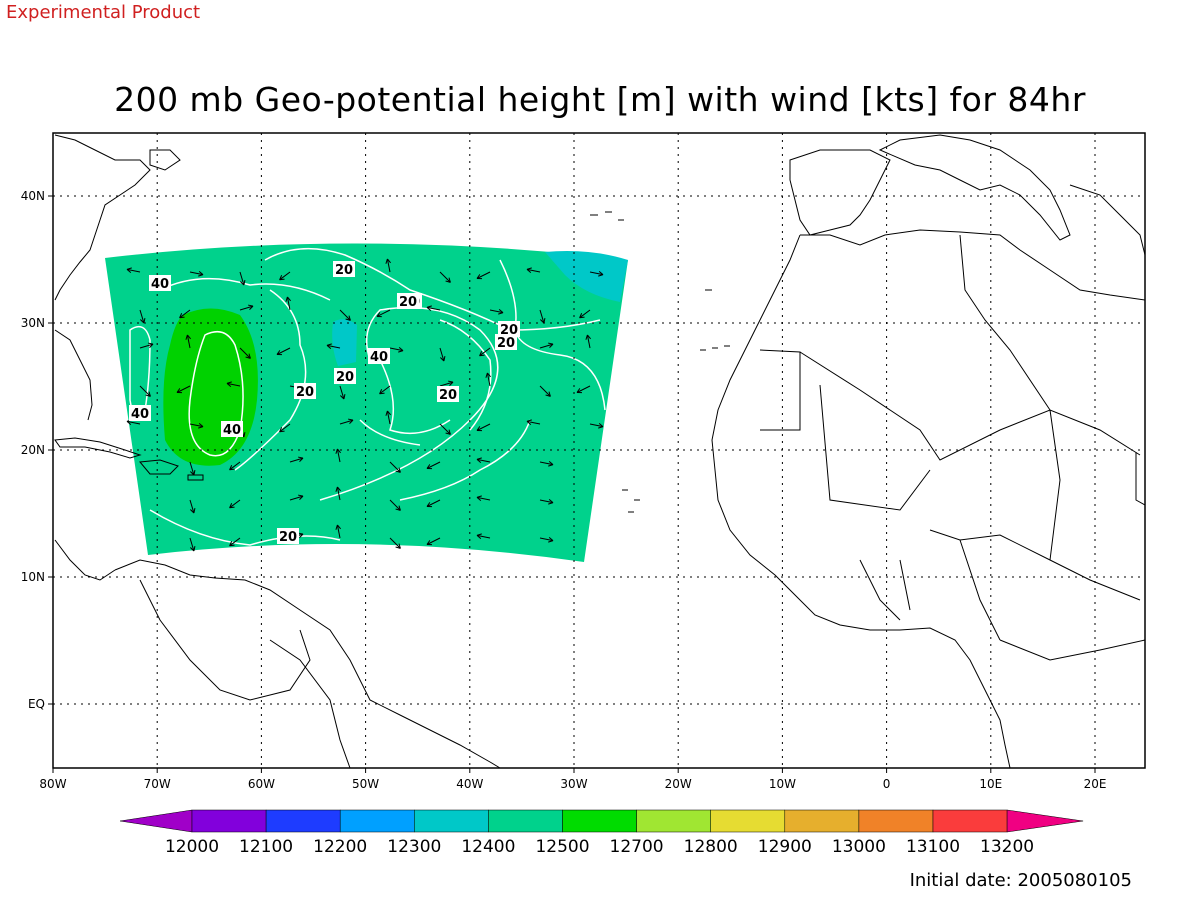  Describe the element at coordinates (887, 784) in the screenshot. I see `lon-label: 0` at that location.